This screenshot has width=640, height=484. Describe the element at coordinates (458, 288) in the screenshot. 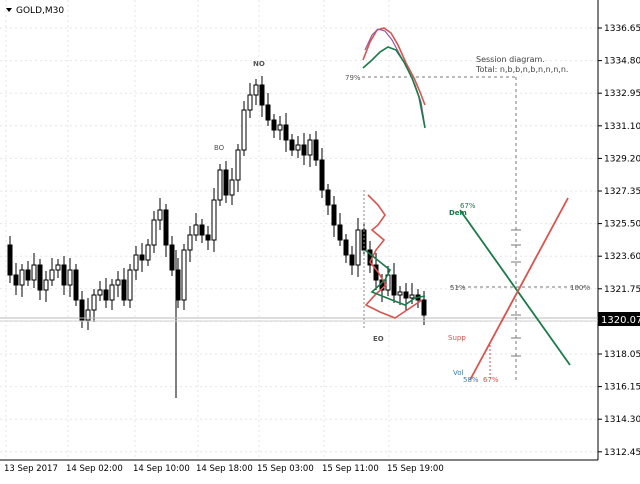

I see `label-pct-51: 51%` at that location.